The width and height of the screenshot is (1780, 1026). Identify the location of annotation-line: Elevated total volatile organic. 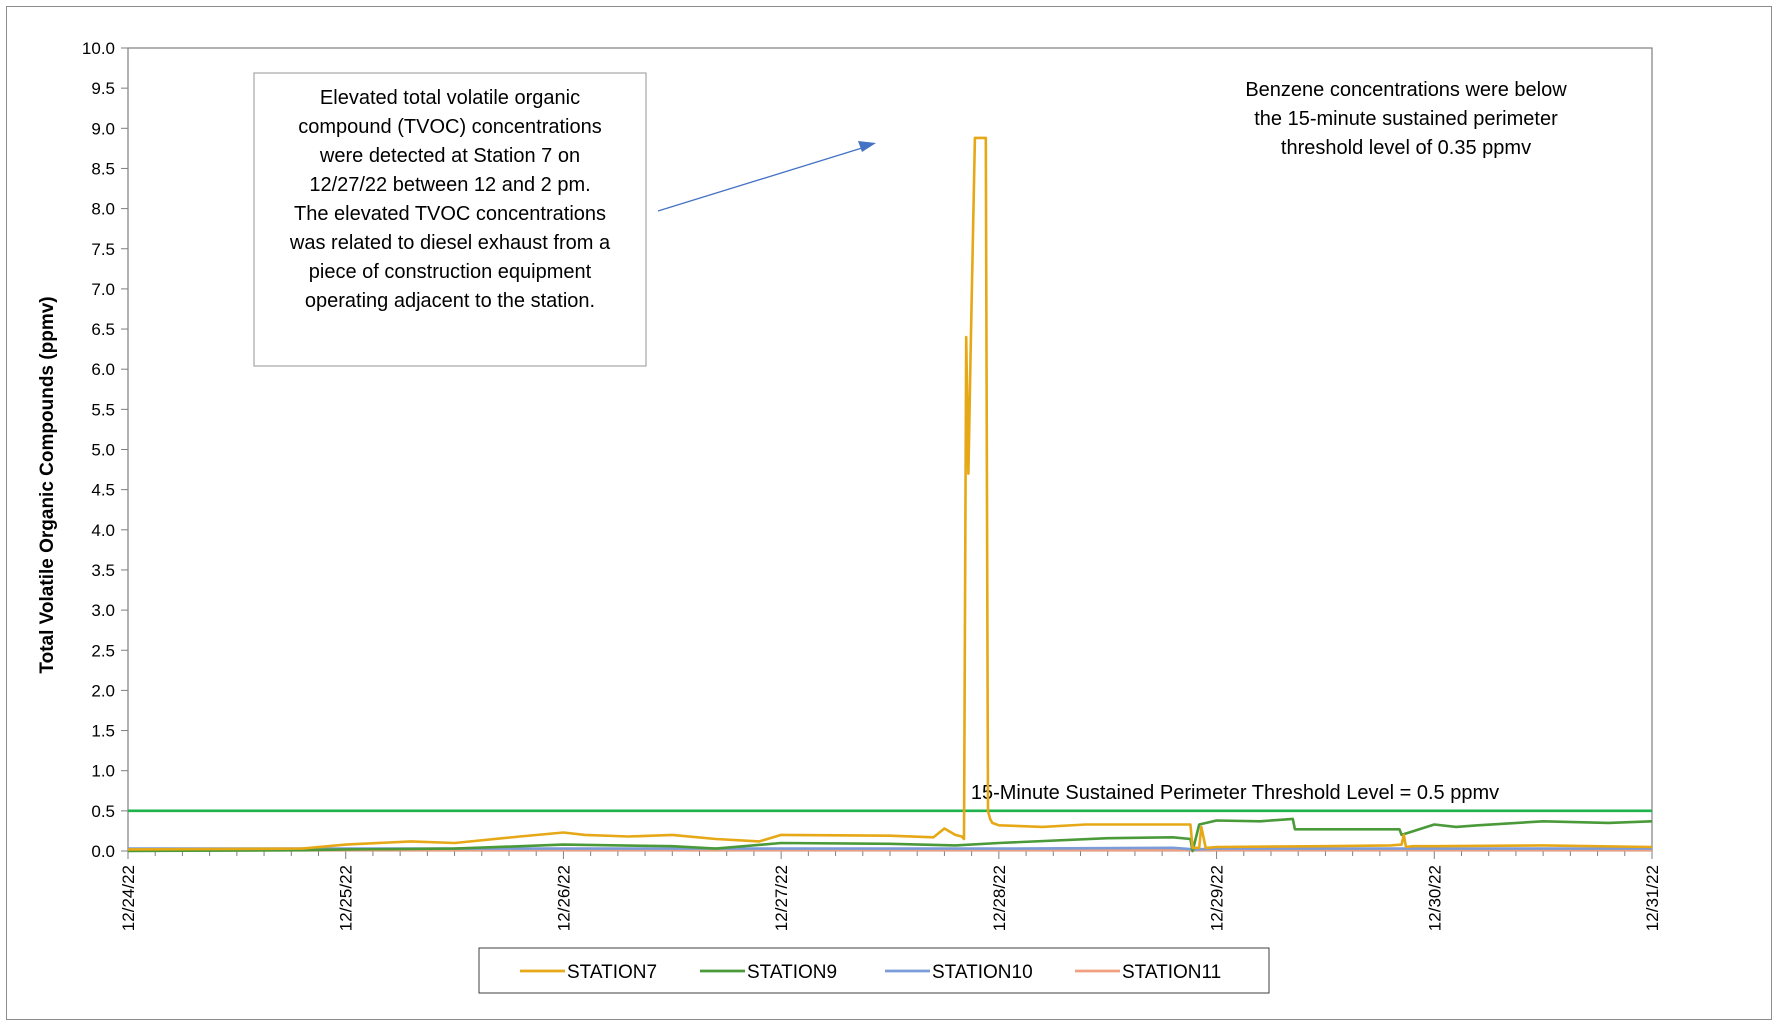
(450, 98).